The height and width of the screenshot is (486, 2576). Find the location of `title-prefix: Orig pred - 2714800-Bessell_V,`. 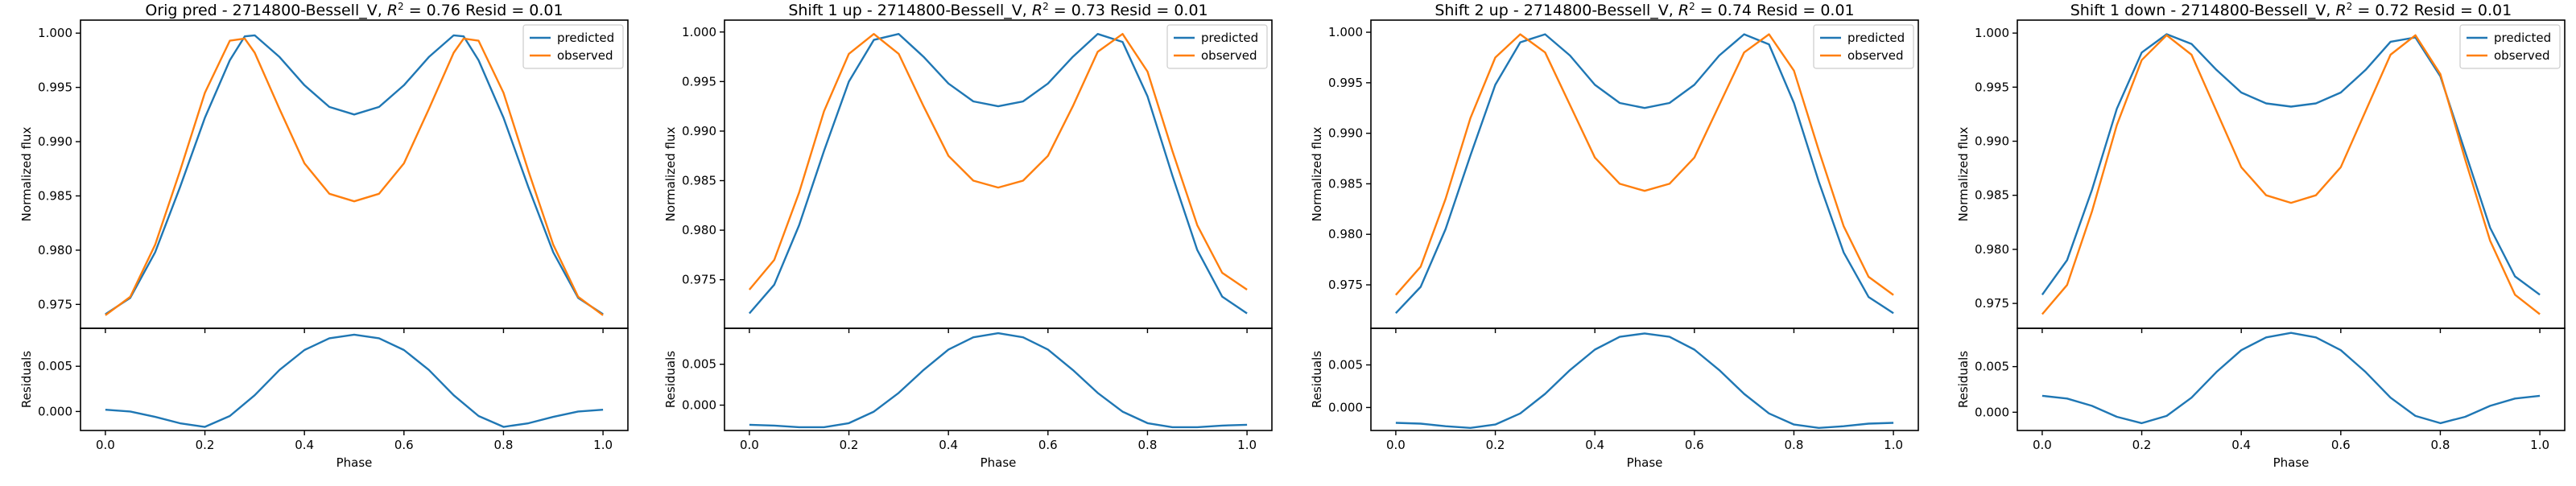

title-prefix: Orig pred - 2714800-Bessell_V, is located at coordinates (265, 10).